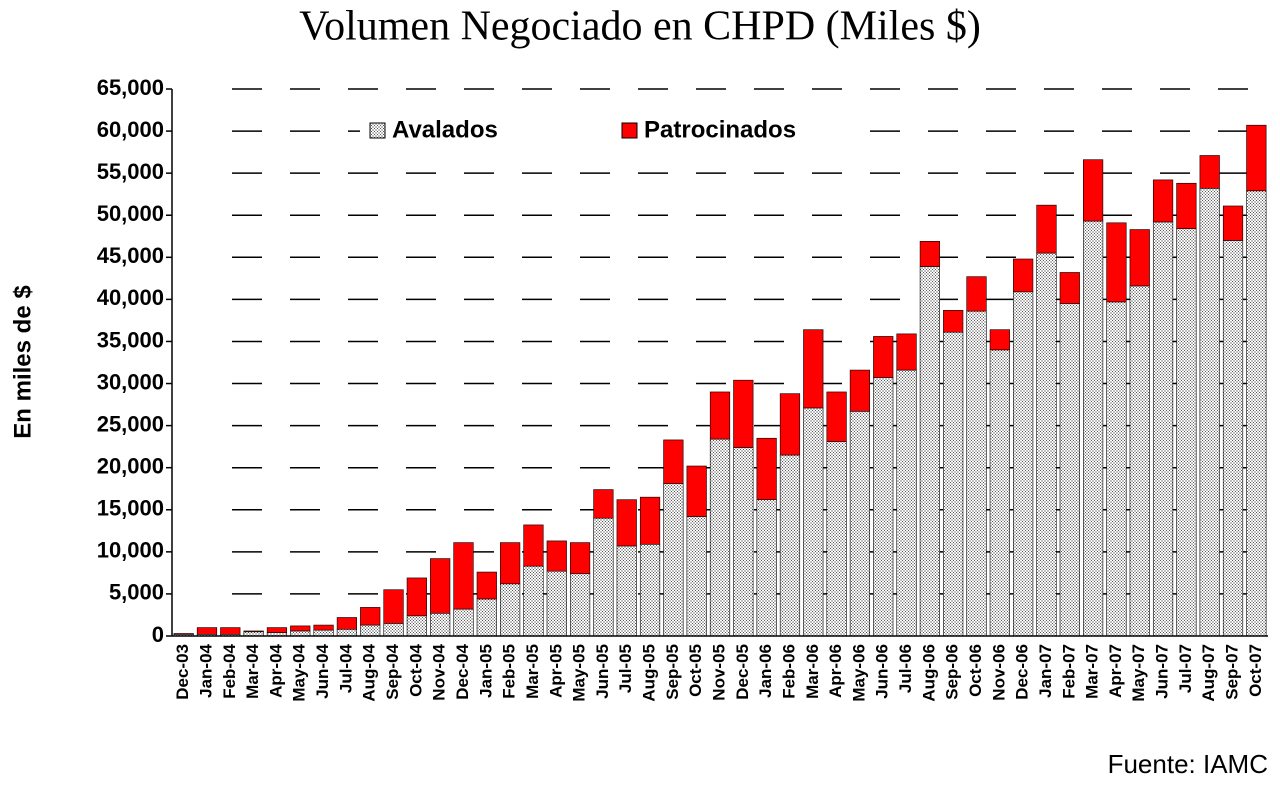 This screenshot has height=786, width=1280. I want to click on x-tick-label: Aug-04, so click(369, 672).